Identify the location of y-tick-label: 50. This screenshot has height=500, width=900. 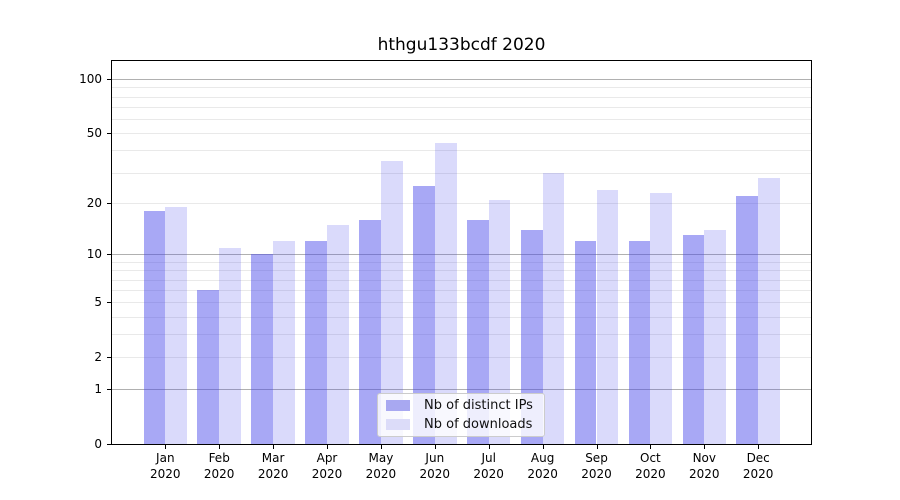
(94, 133).